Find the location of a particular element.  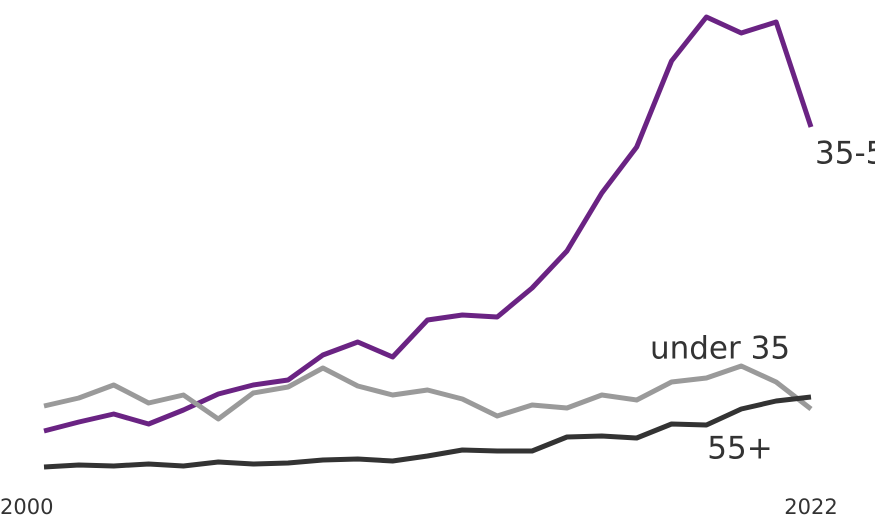

series-label: 35-54 is located at coordinates (845, 154).